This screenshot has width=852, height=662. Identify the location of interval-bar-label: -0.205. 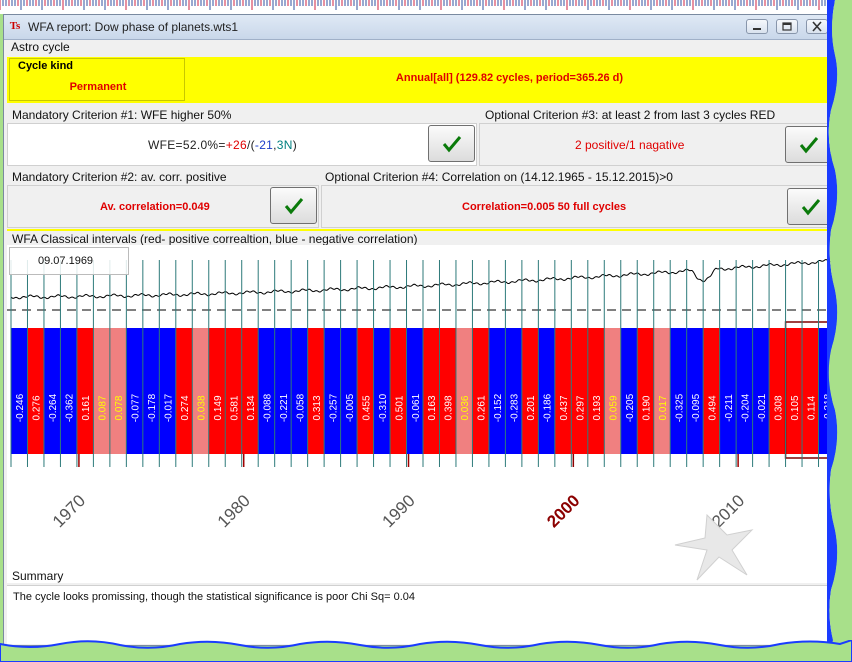
(630, 407).